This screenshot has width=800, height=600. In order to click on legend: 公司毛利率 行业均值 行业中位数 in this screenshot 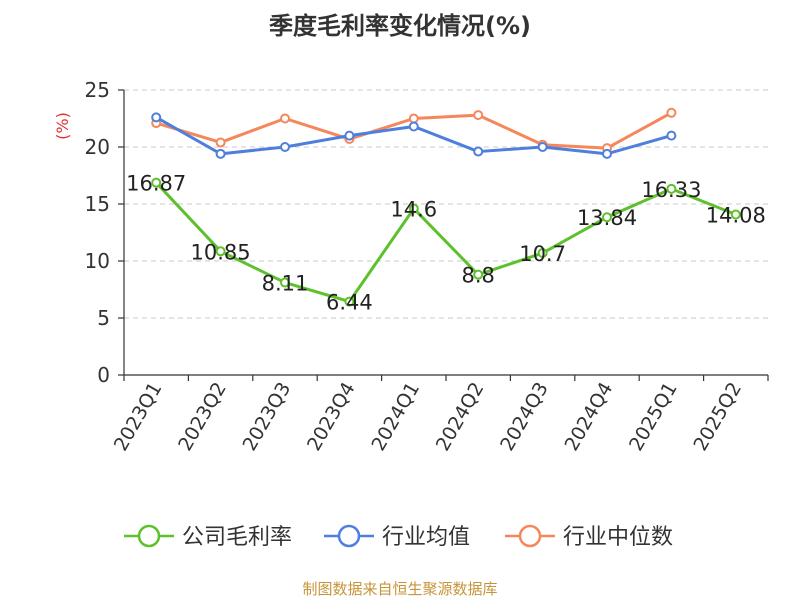, I will do `click(398, 537)`.